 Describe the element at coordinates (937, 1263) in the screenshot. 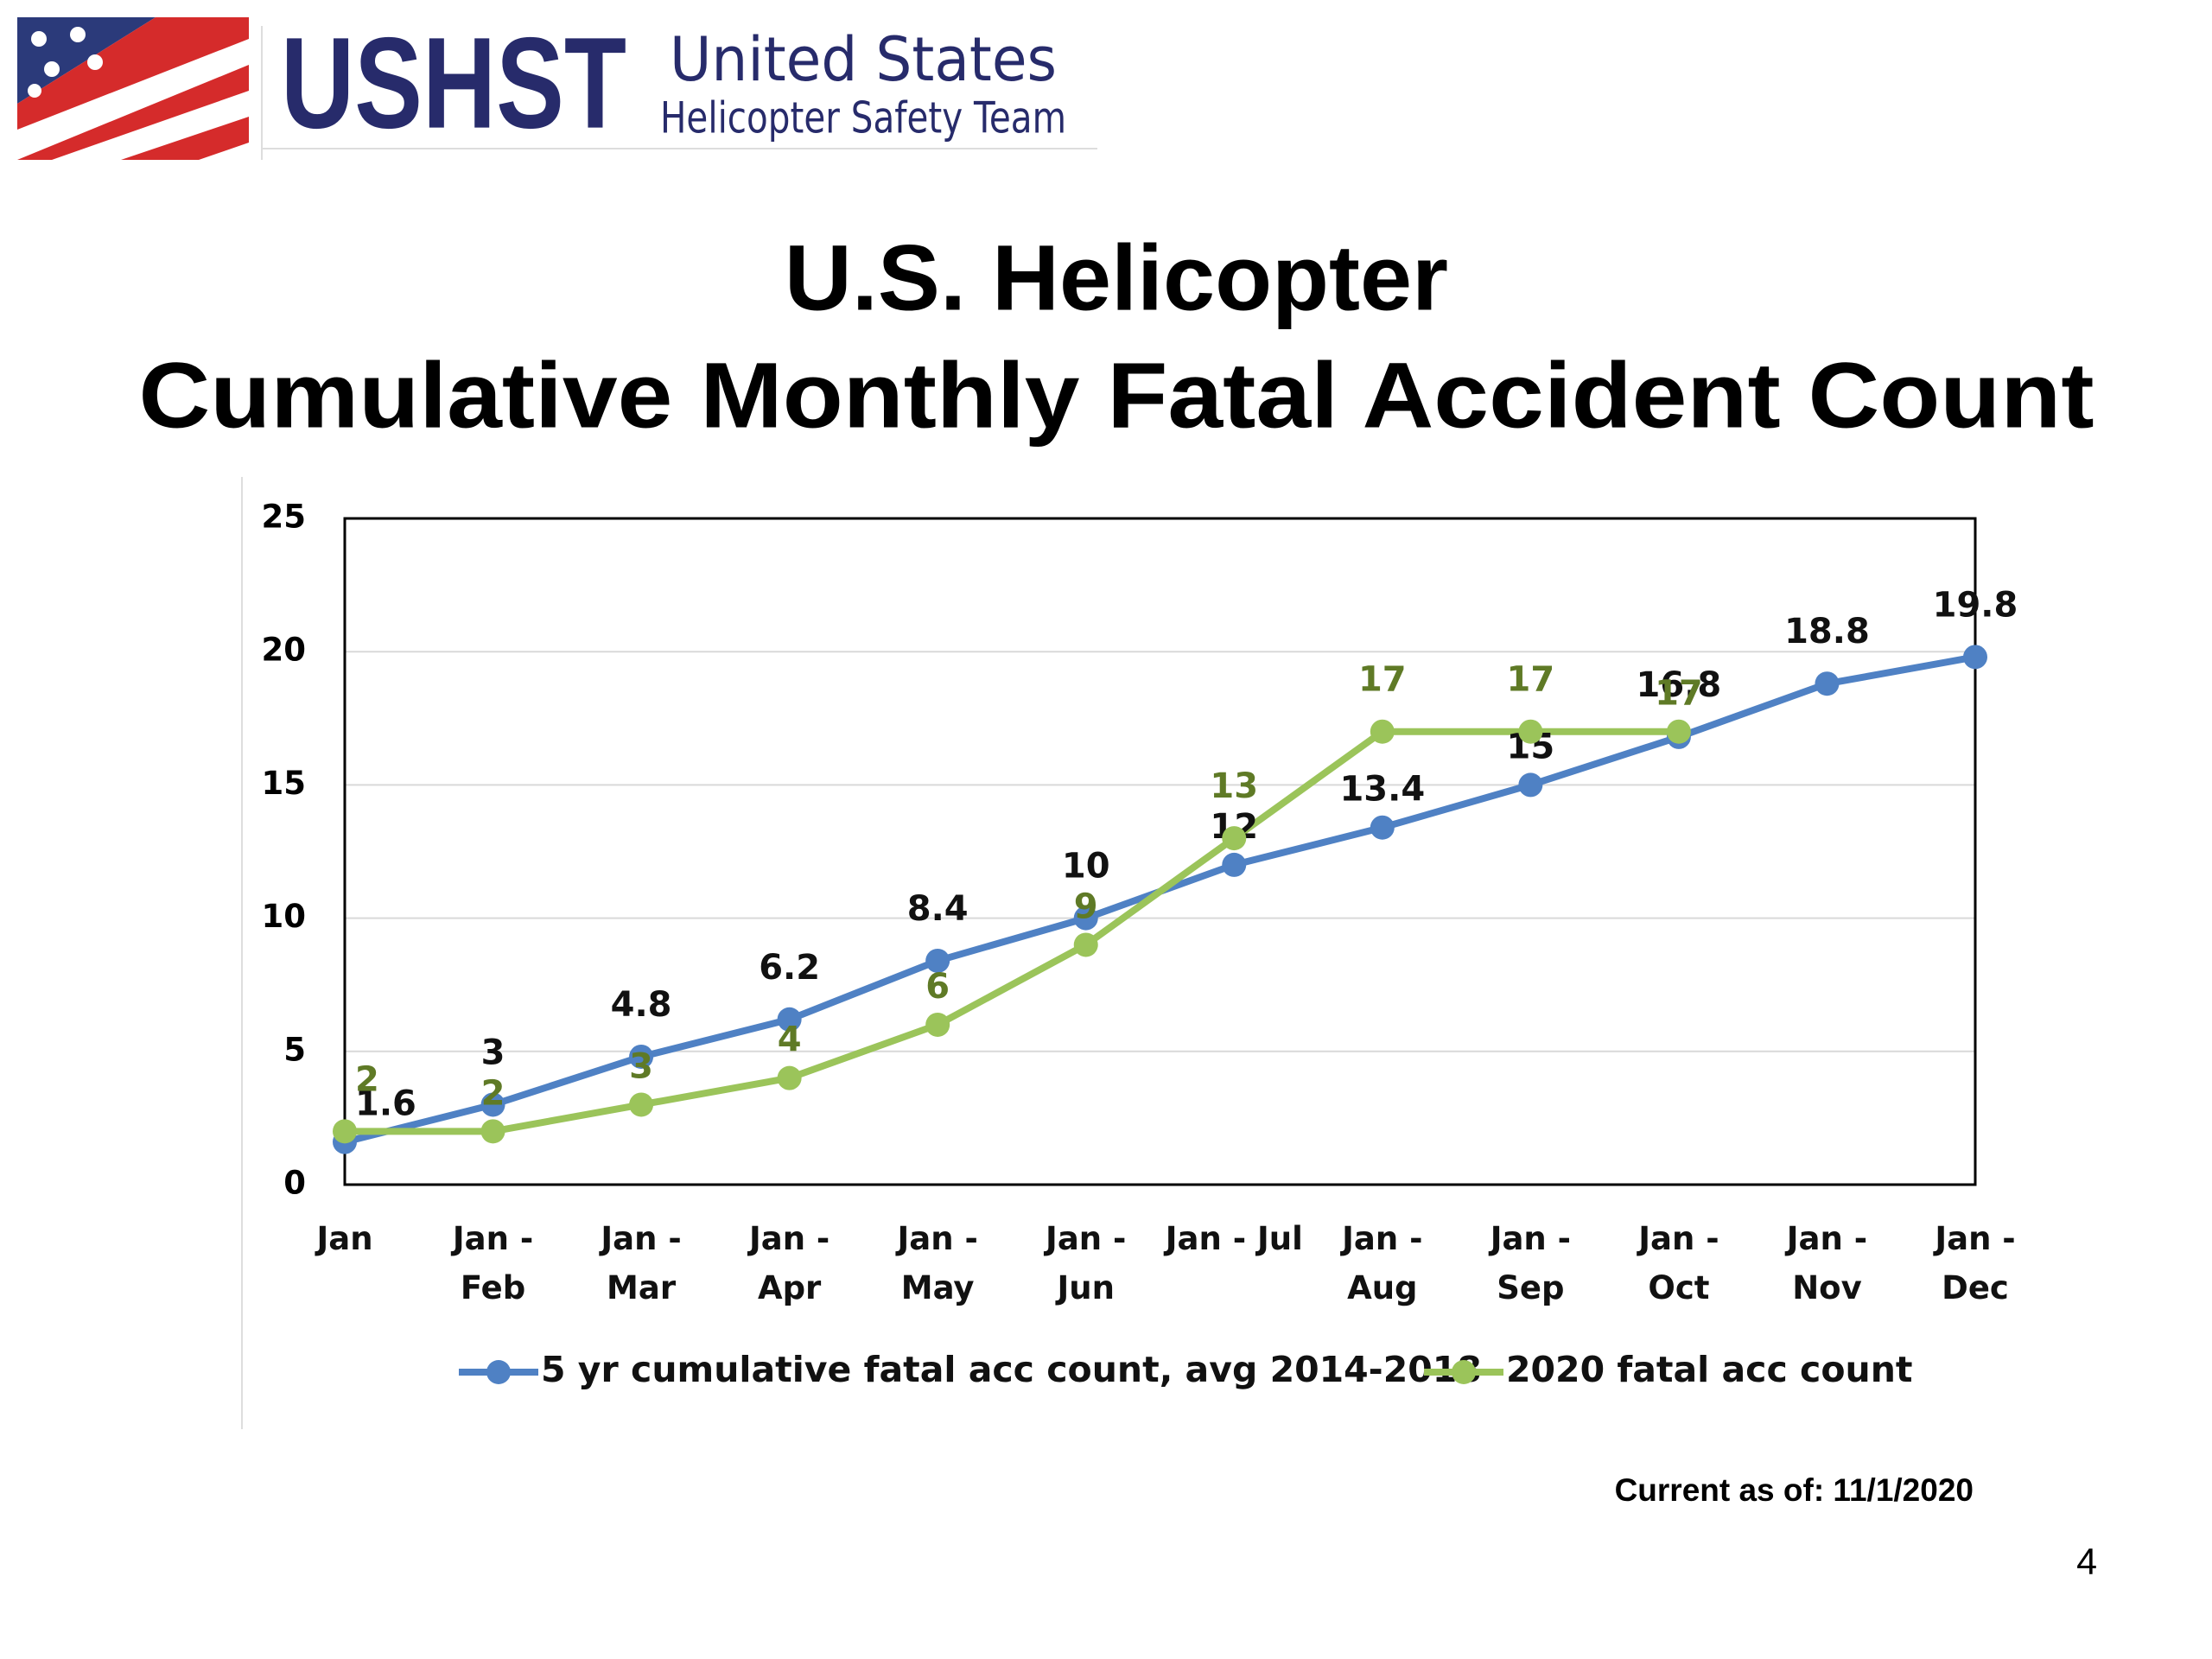

I see `x-tick-label: Jan - May` at that location.